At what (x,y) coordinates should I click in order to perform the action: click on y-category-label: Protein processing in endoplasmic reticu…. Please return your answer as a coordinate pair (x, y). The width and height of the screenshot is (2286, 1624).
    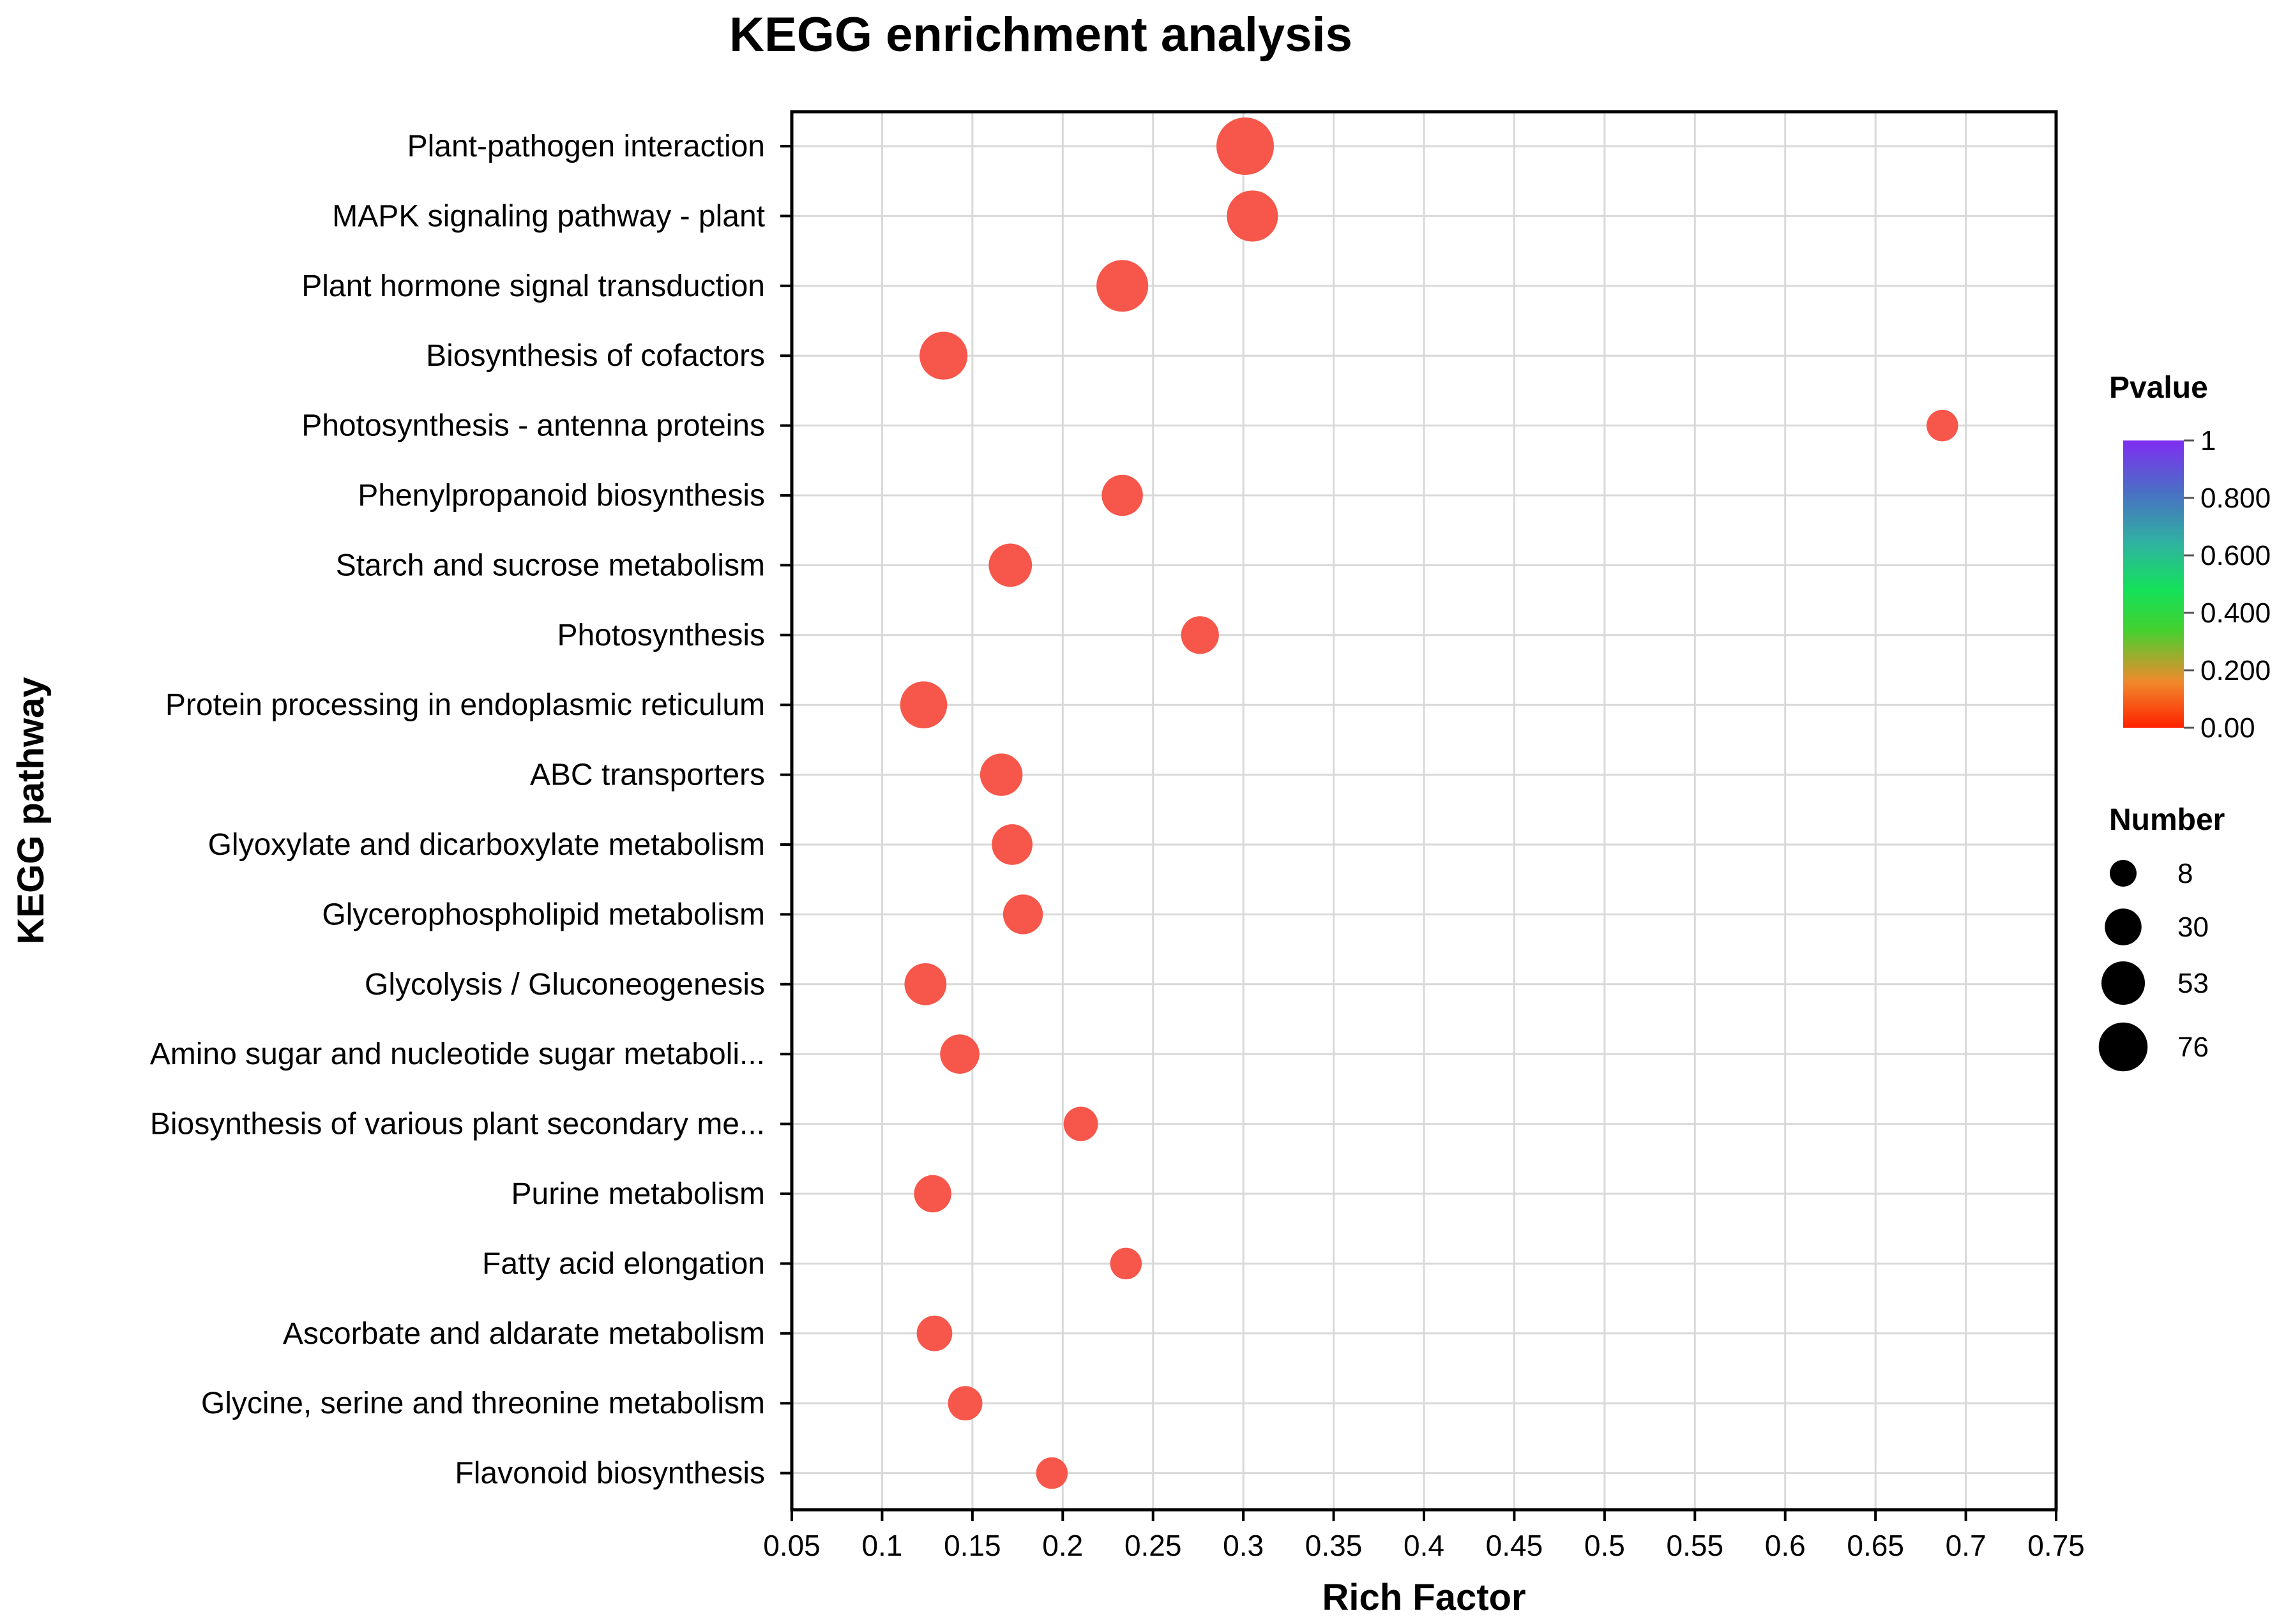
    Looking at the image, I should click on (465, 705).